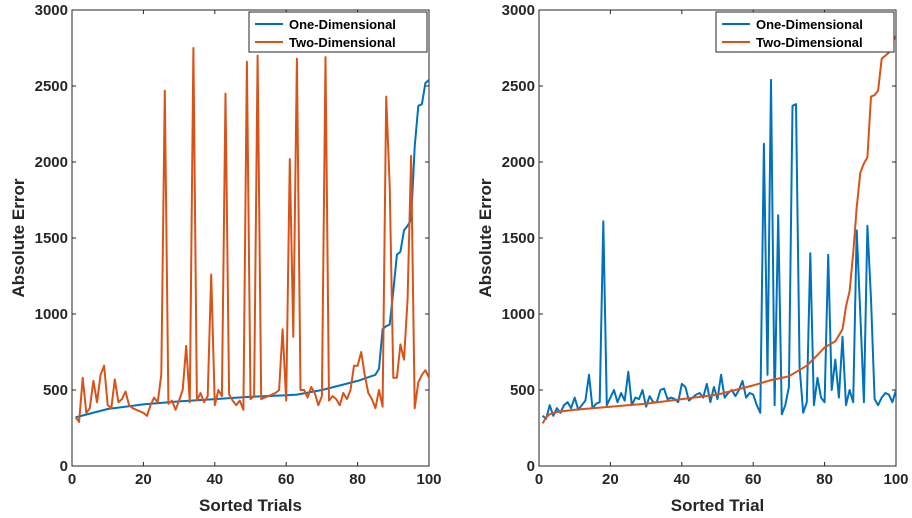 This screenshot has height=518, width=912. I want to click on x-axis-label: Sorted Trial, so click(718, 505).